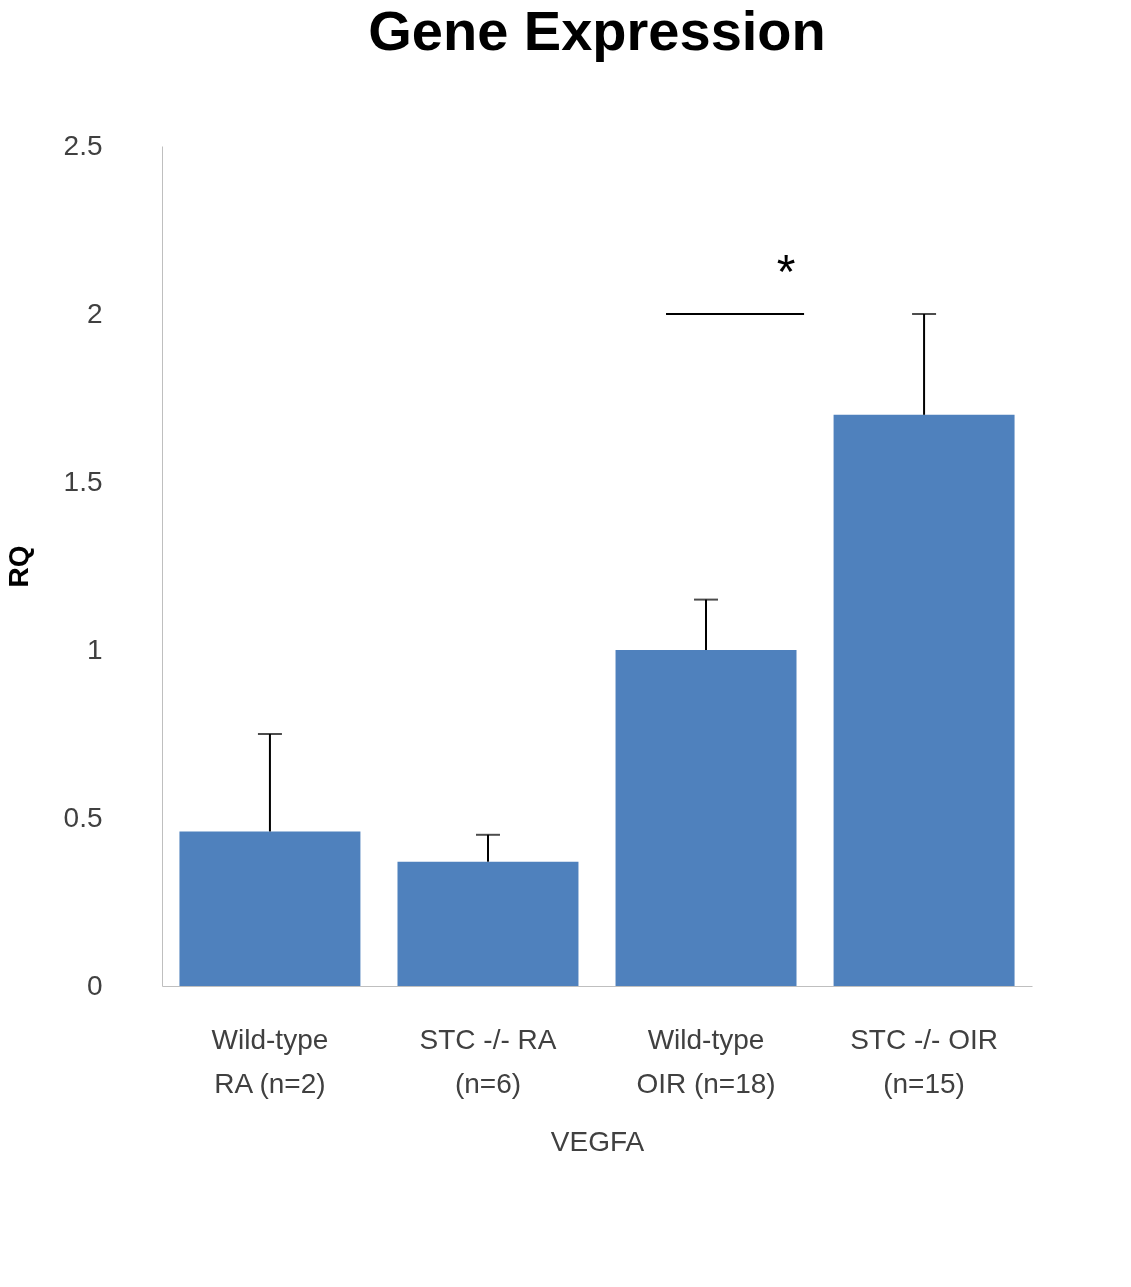  I want to click on x-tick-label: STC -/- OIR (n=15), so click(924, 1061).